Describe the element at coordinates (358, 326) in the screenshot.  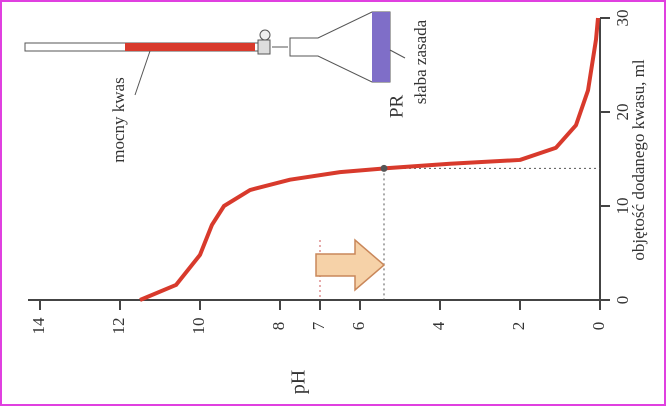
I see `ph-tick-label: 6` at that location.